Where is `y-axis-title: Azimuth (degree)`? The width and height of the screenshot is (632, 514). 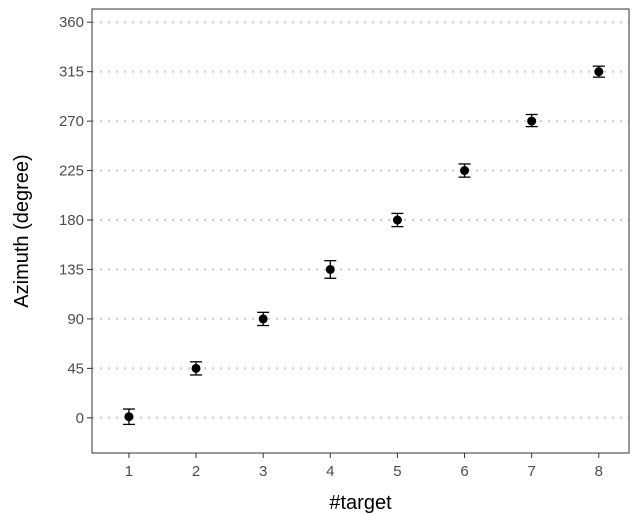 y-axis-title: Azimuth (degree) is located at coordinates (22, 230).